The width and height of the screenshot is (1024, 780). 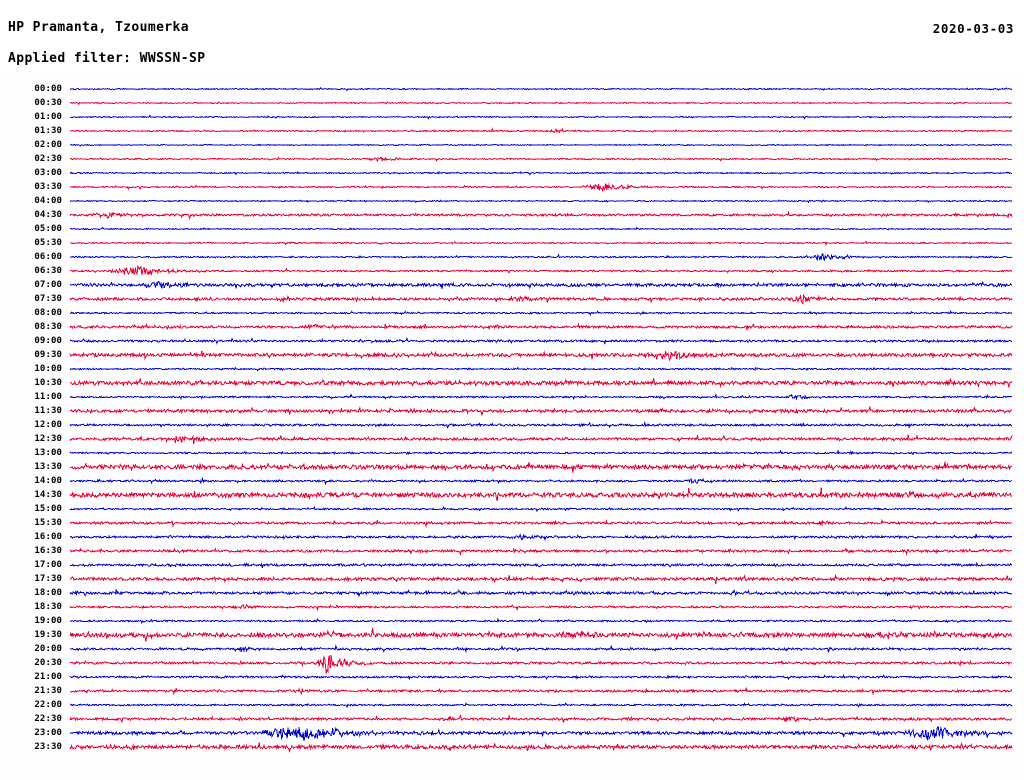 What do you see at coordinates (48, 593) in the screenshot?
I see `trace-row-time-label: 18:00` at bounding box center [48, 593].